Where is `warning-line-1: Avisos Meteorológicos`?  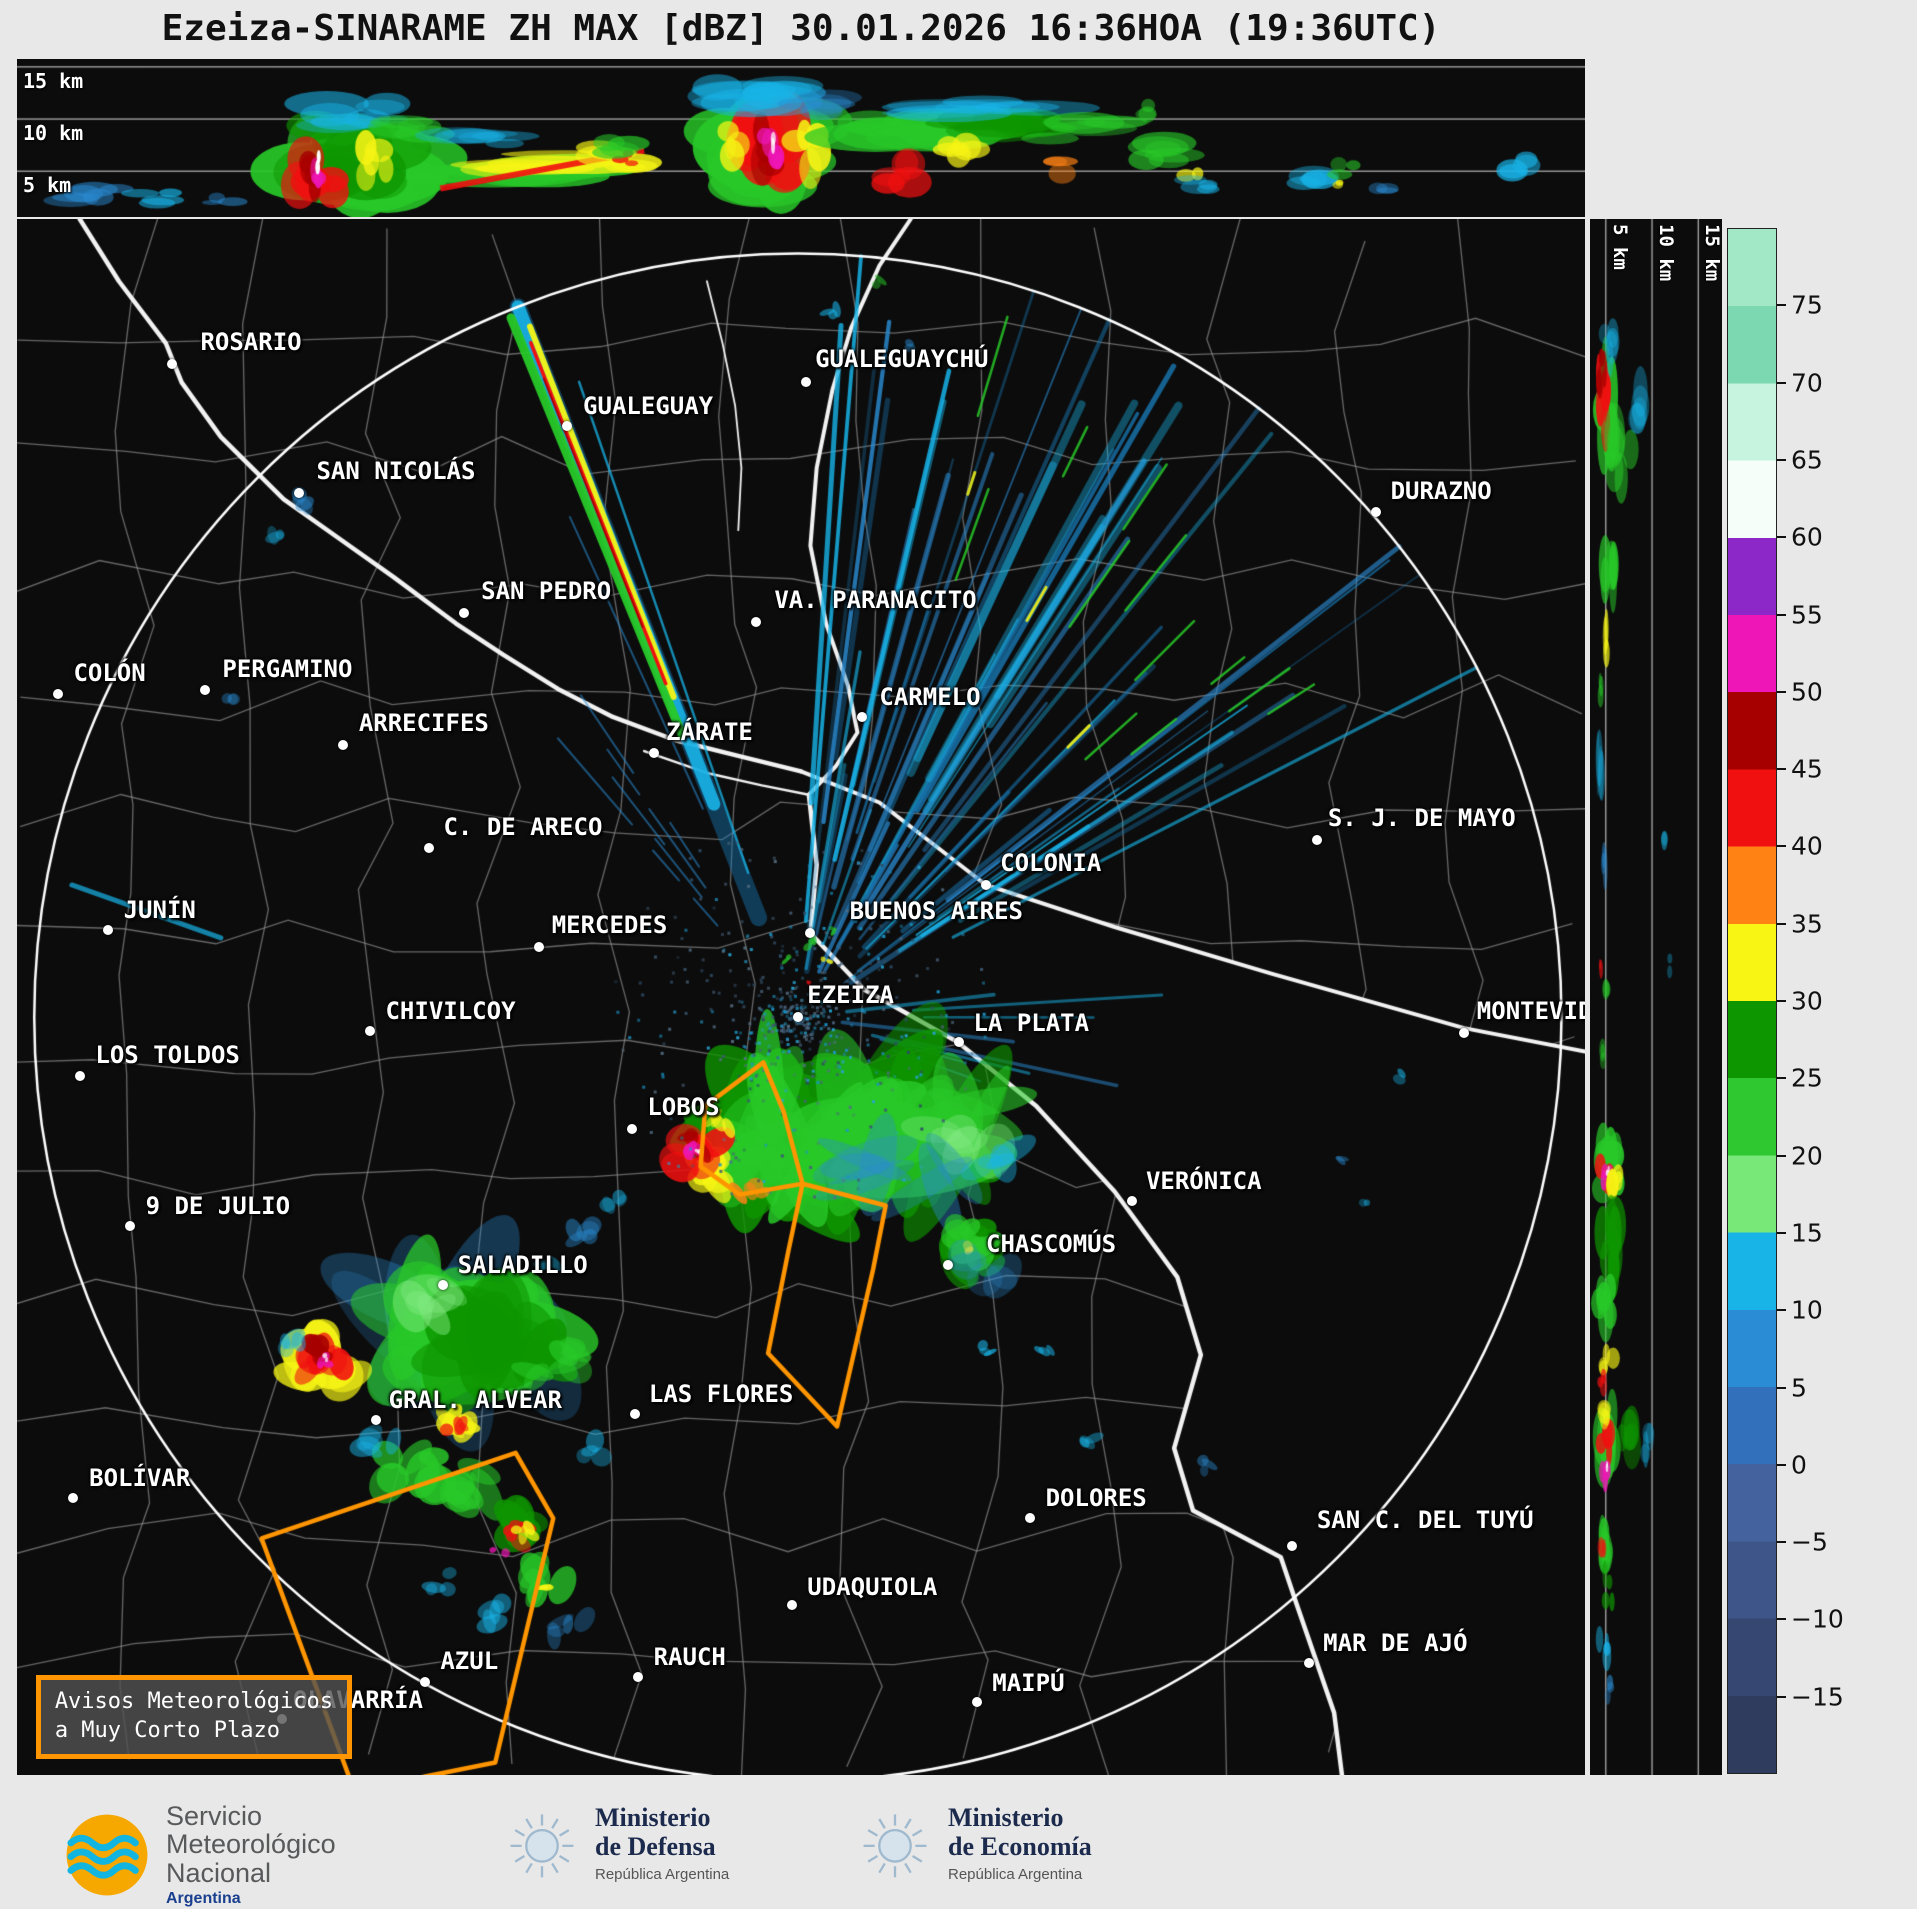 warning-line-1: Avisos Meteorológicos is located at coordinates (193, 1702).